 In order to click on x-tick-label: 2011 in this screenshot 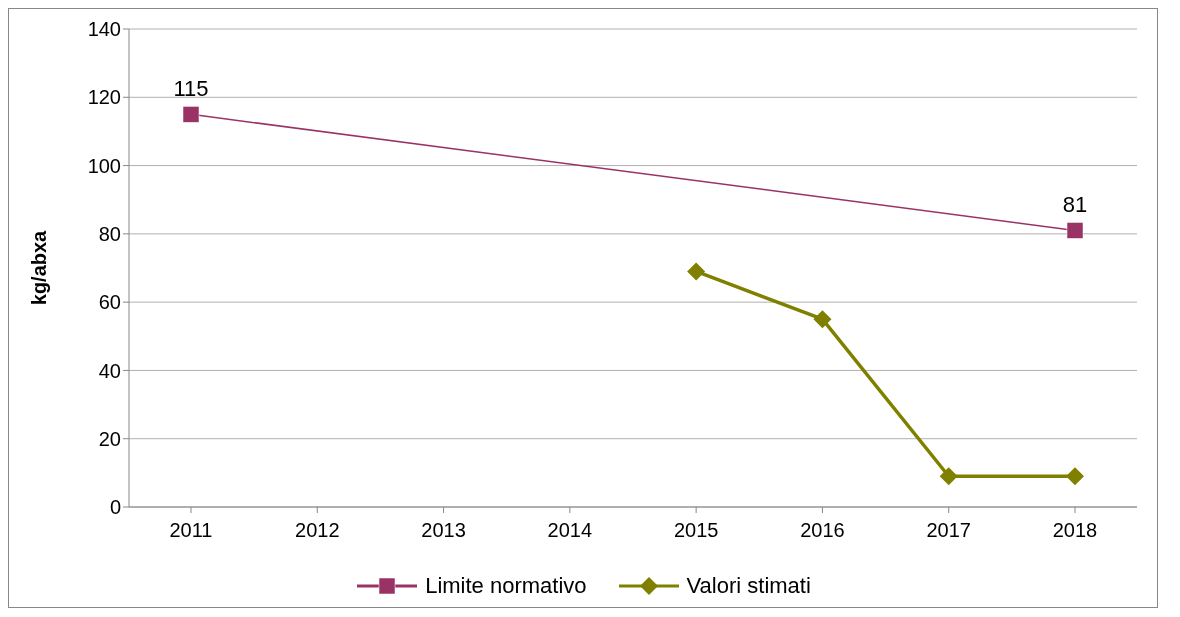, I will do `click(191, 530)`.